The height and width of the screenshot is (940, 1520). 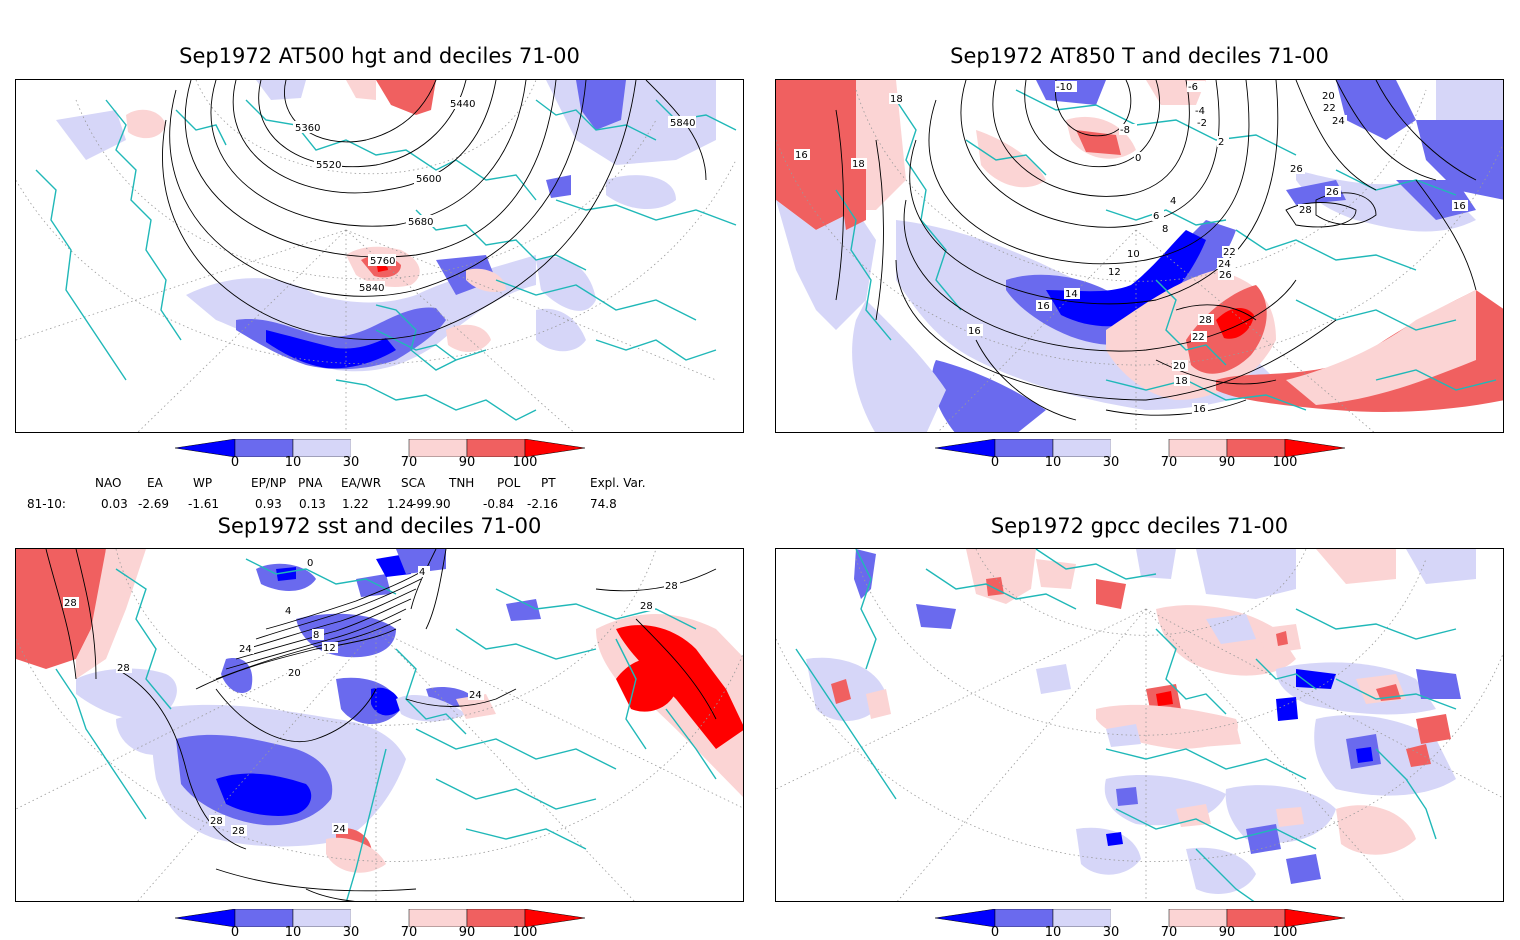 What do you see at coordinates (1221, 142) in the screenshot?
I see `svg-text: 2` at bounding box center [1221, 142].